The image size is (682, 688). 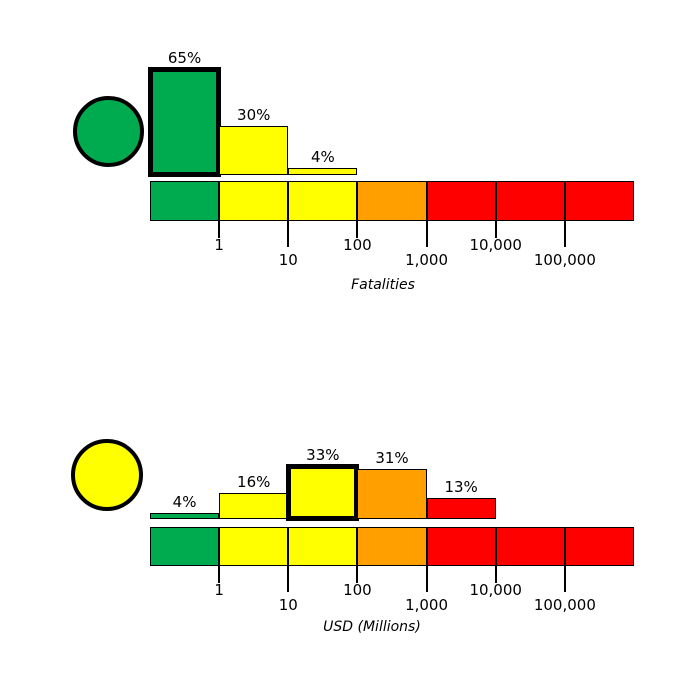 What do you see at coordinates (107, 475) in the screenshot?
I see `usd-indicator-circle` at bounding box center [107, 475].